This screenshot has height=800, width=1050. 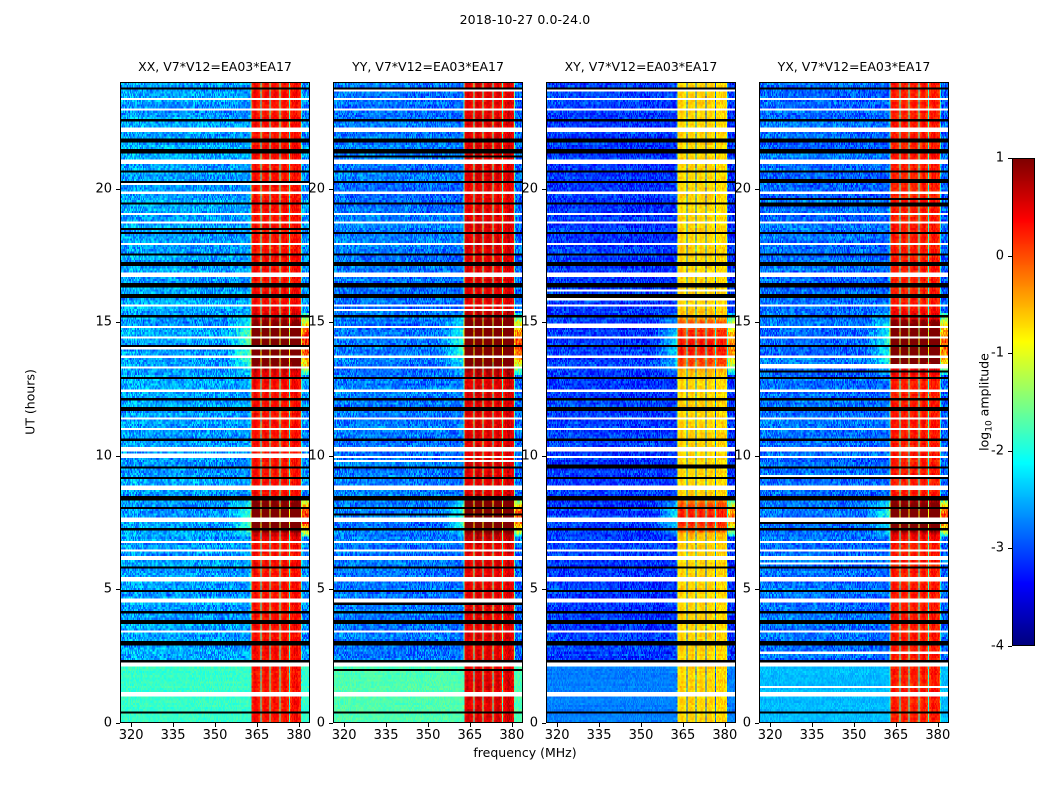 I want to click on colorbar-ticklabel: 0, so click(x=999, y=256).